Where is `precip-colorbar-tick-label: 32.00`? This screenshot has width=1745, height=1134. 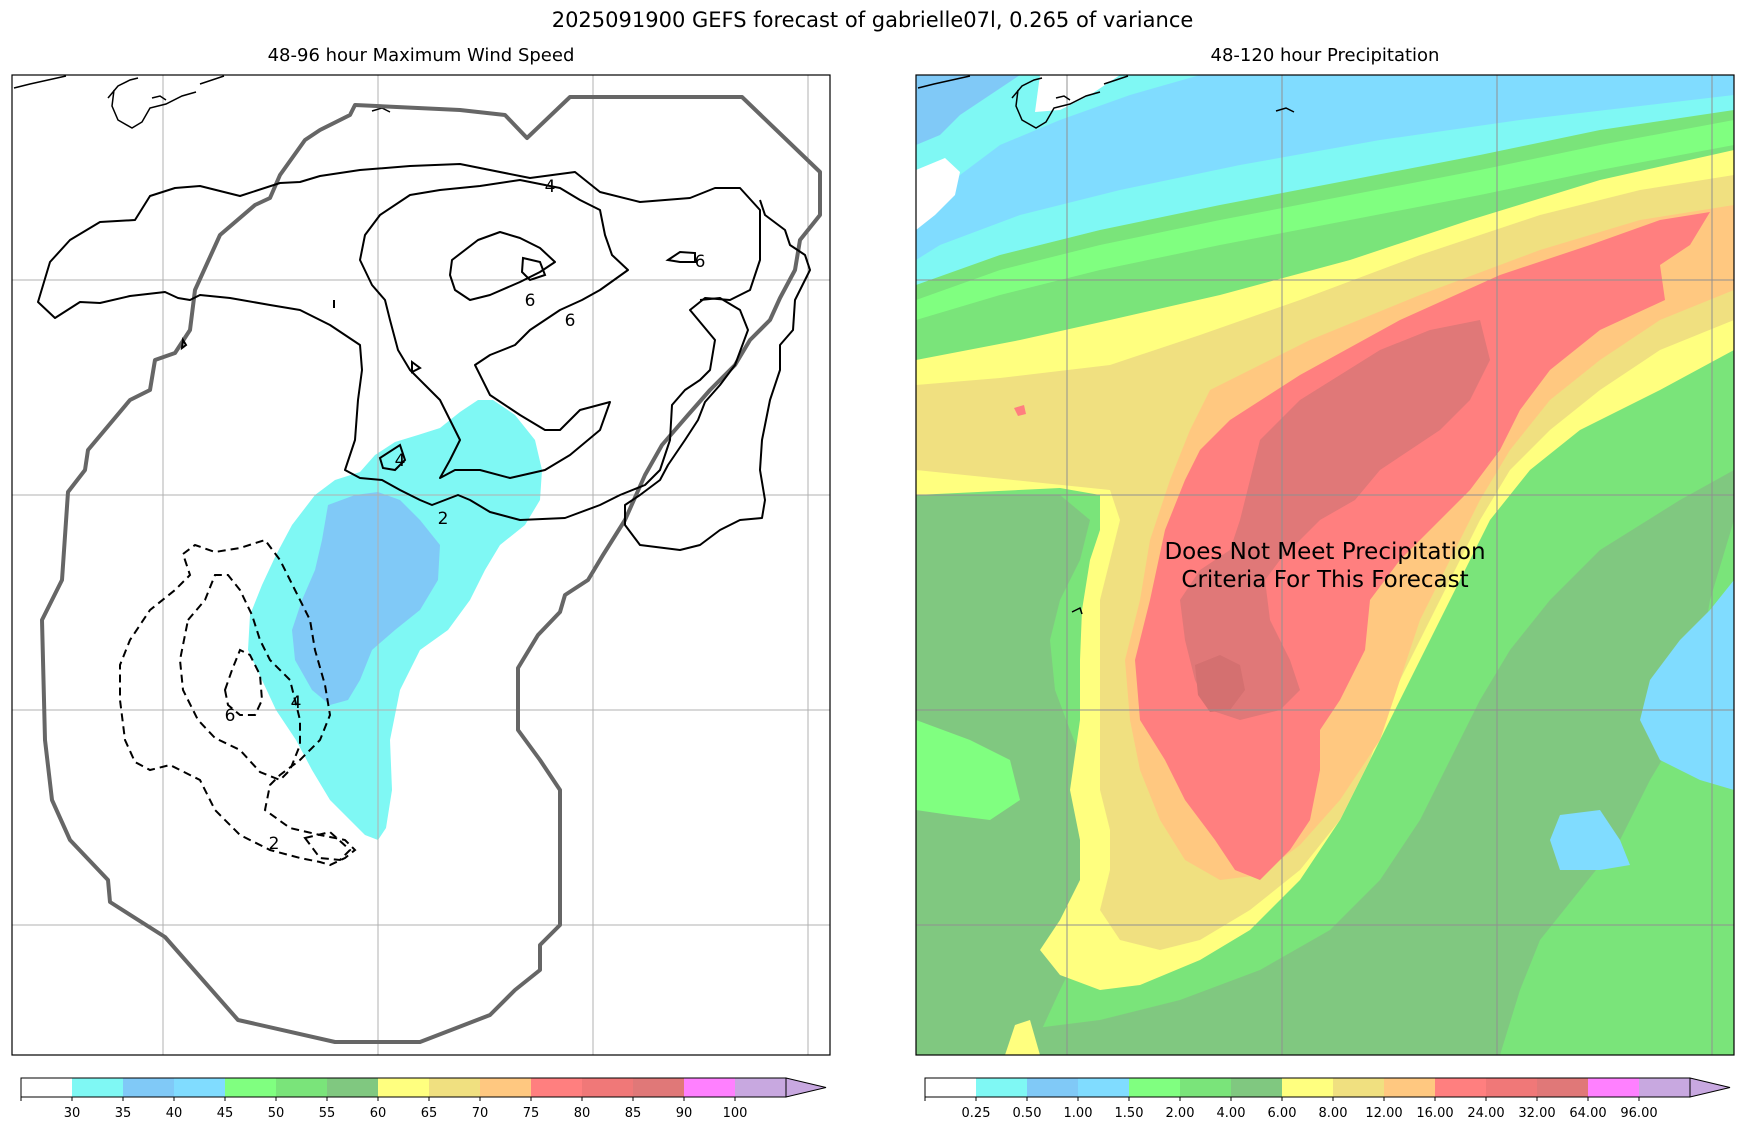 precip-colorbar-tick-label: 32.00 is located at coordinates (1536, 1113).